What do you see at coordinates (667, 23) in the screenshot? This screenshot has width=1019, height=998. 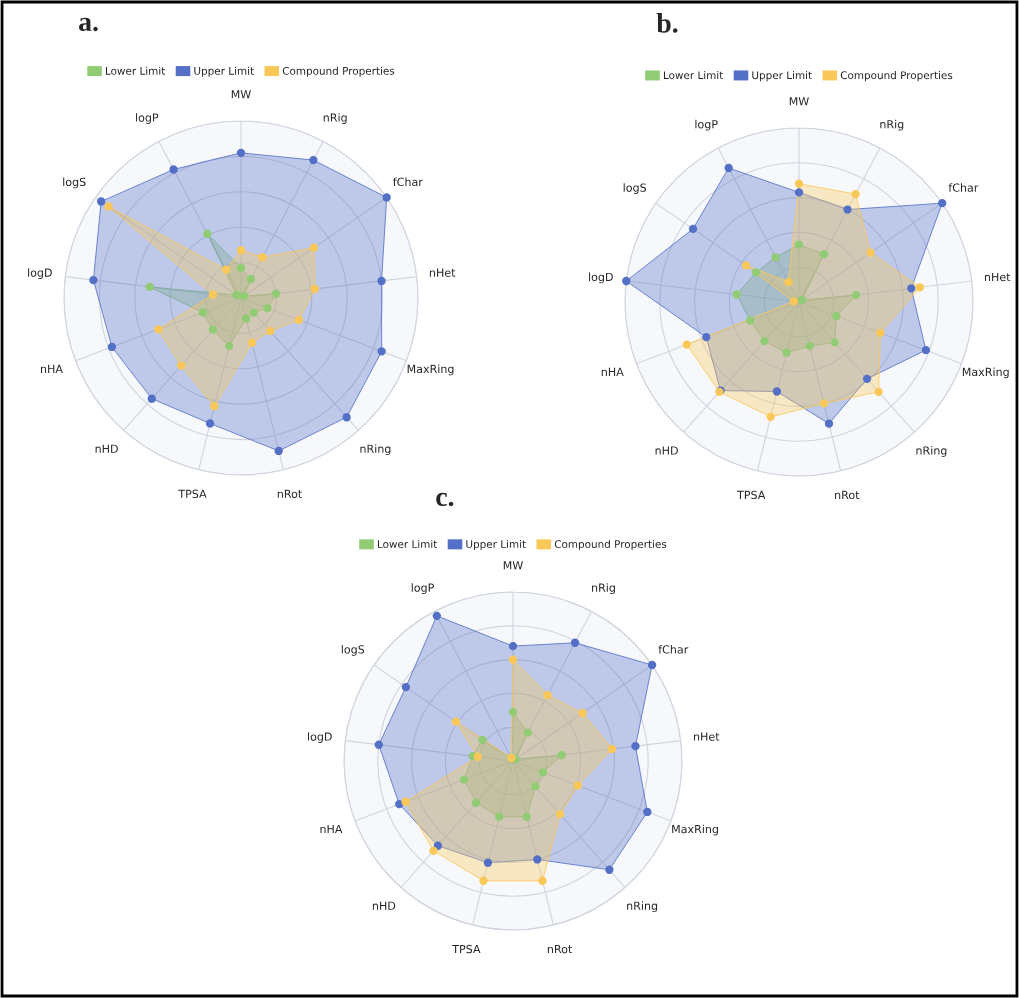 I see `chart-title: b.` at bounding box center [667, 23].